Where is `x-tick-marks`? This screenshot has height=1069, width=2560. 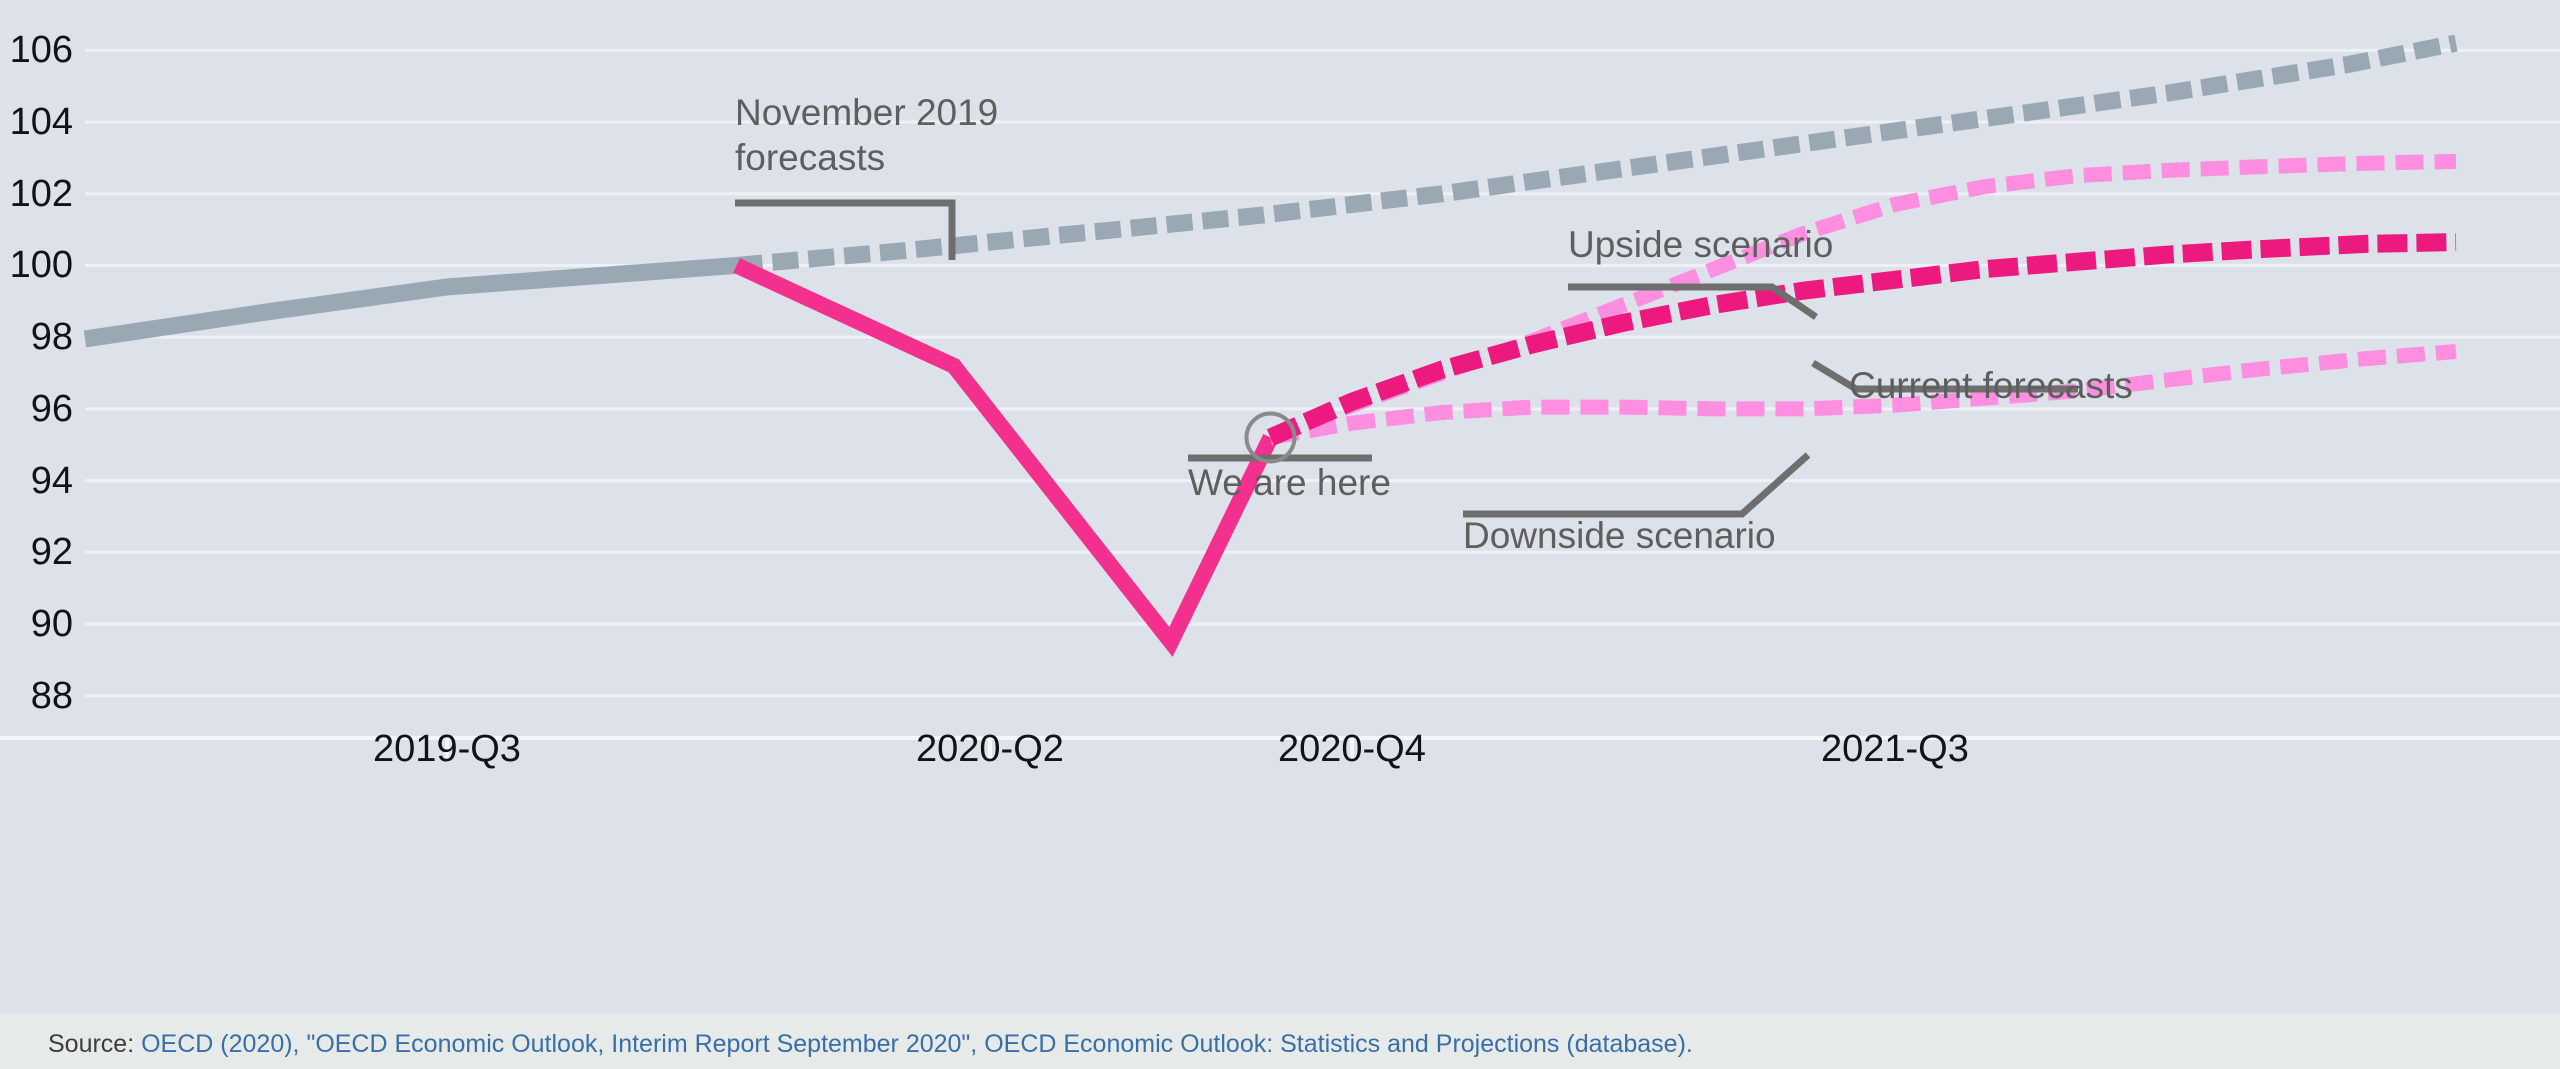
x-tick-marks is located at coordinates (1170, 750).